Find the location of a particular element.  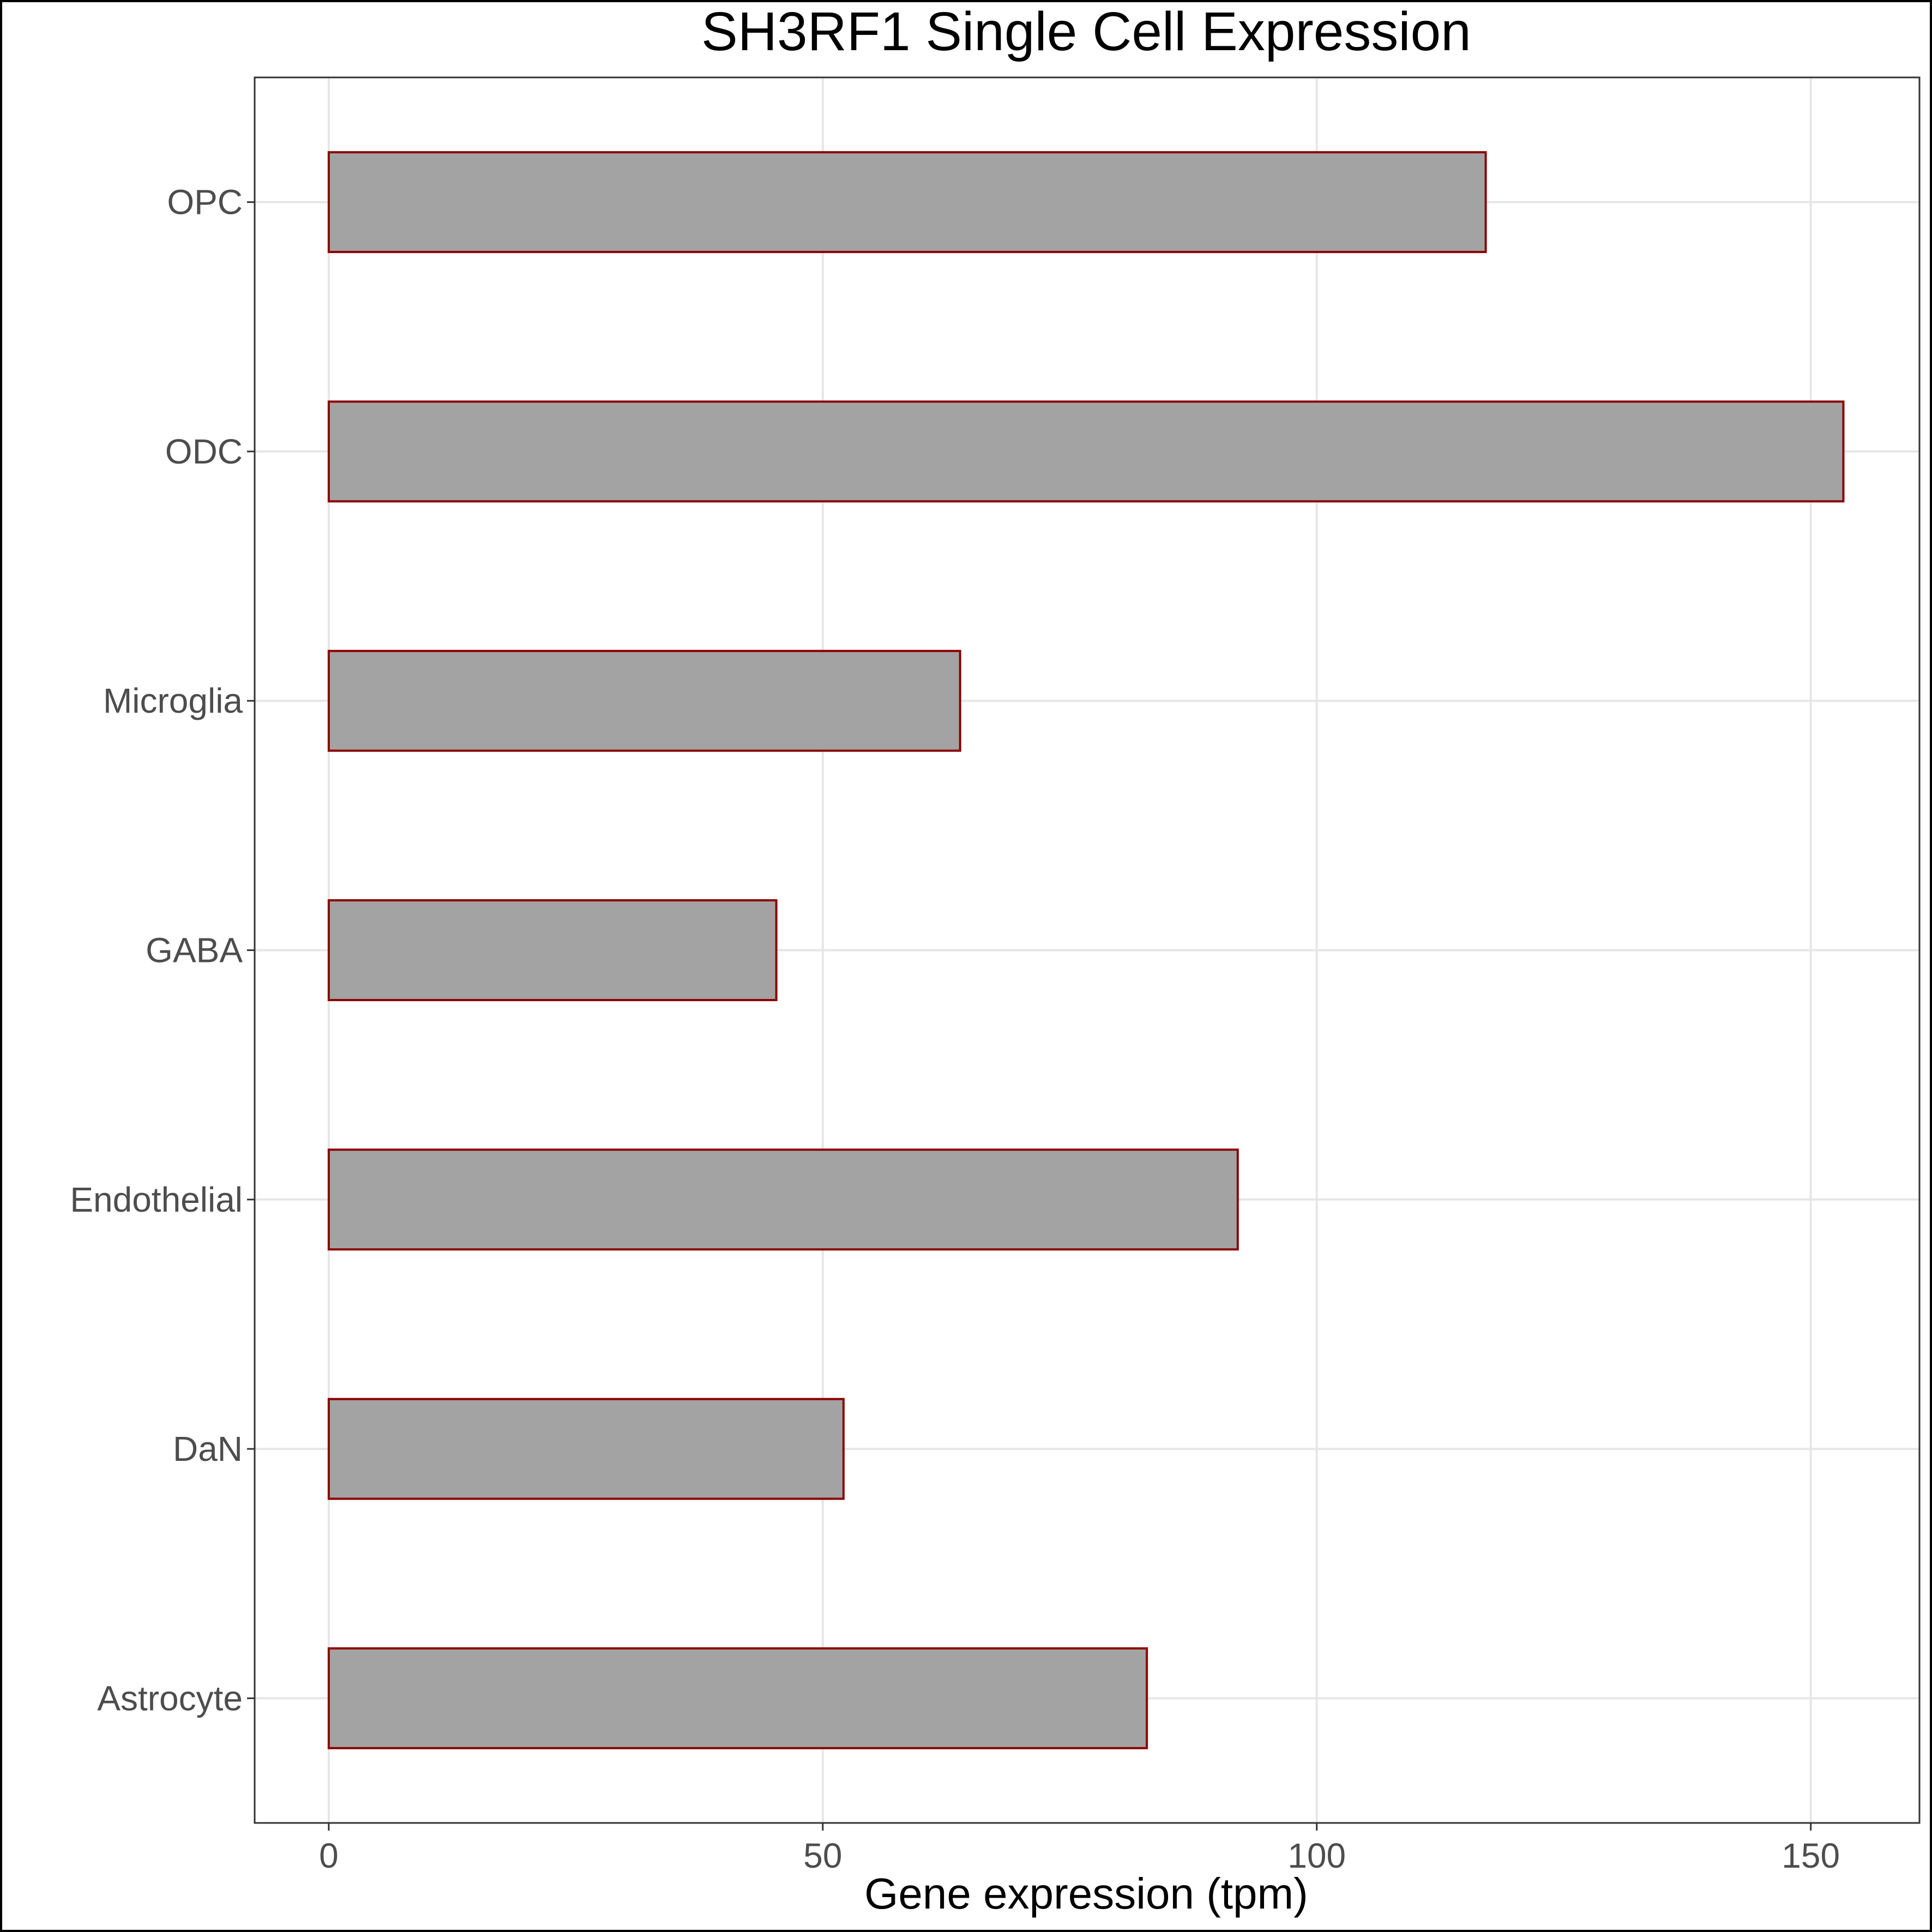

y-tick-label: GABA is located at coordinates (194, 950).